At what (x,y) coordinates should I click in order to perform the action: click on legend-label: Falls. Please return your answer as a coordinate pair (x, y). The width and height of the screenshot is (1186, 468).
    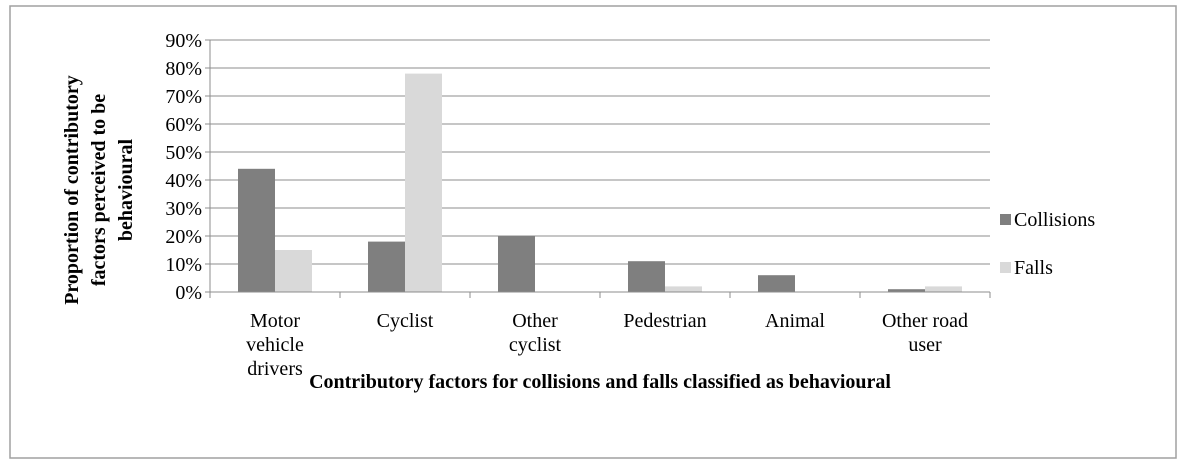
    Looking at the image, I should click on (1033, 268).